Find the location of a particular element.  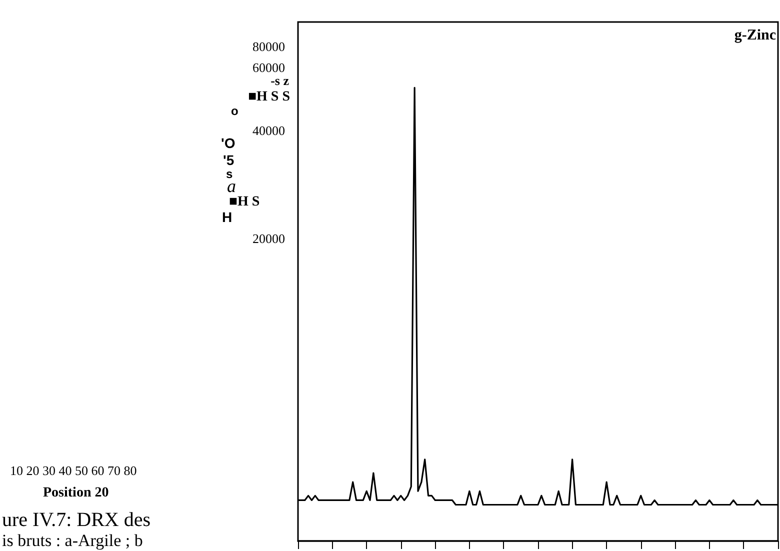

text: s is located at coordinates (229, 174).